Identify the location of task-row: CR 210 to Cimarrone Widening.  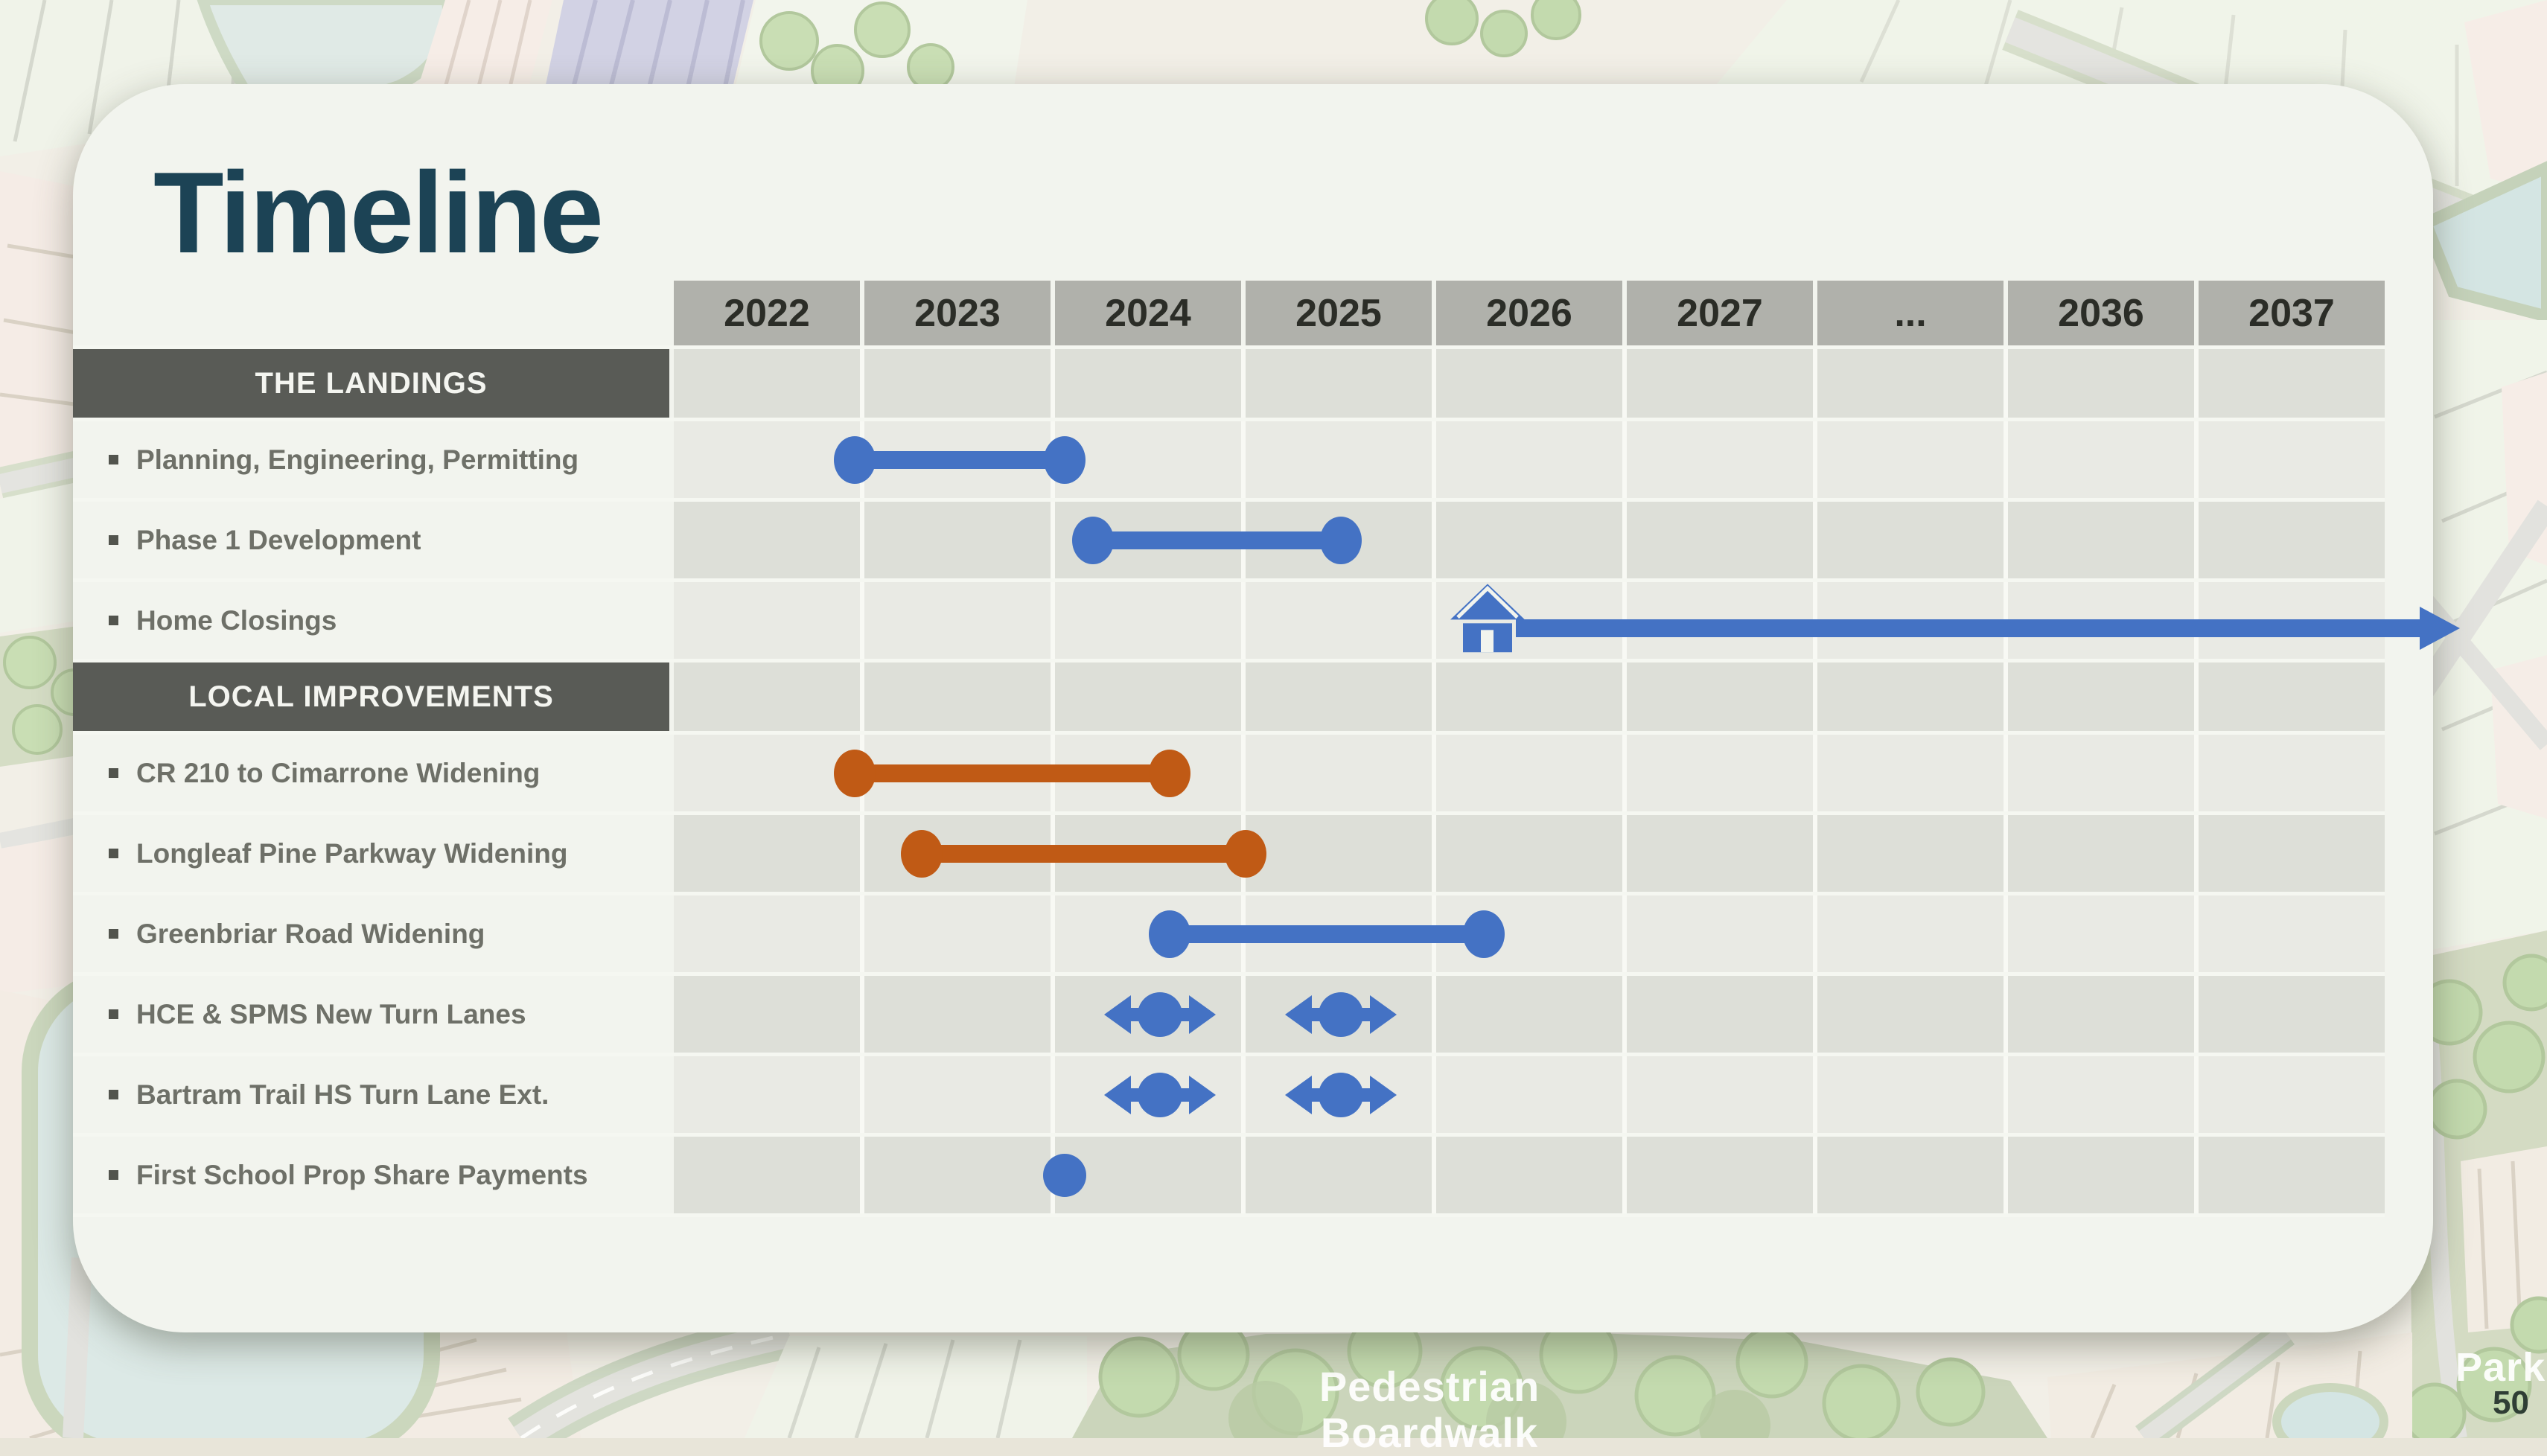
(1229, 775).